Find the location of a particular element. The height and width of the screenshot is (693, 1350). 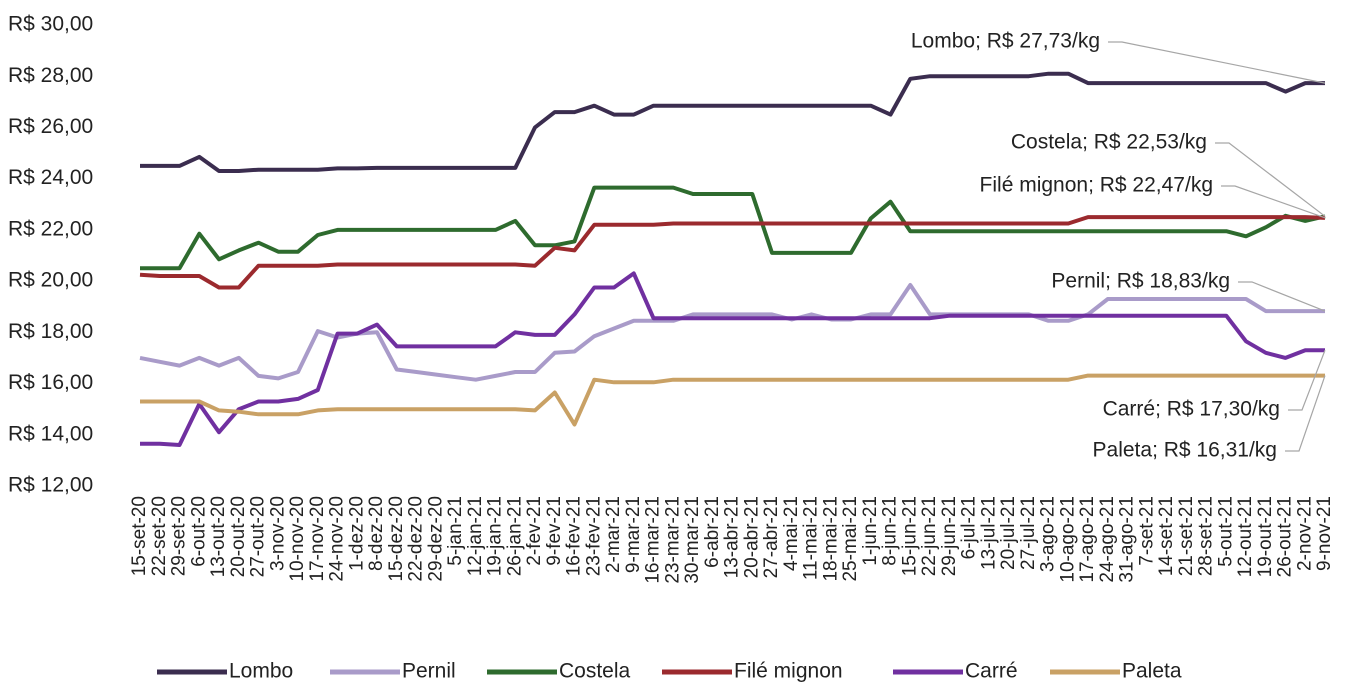

annotation: Lombo; R$ 27,73/kg is located at coordinates (1005, 41).